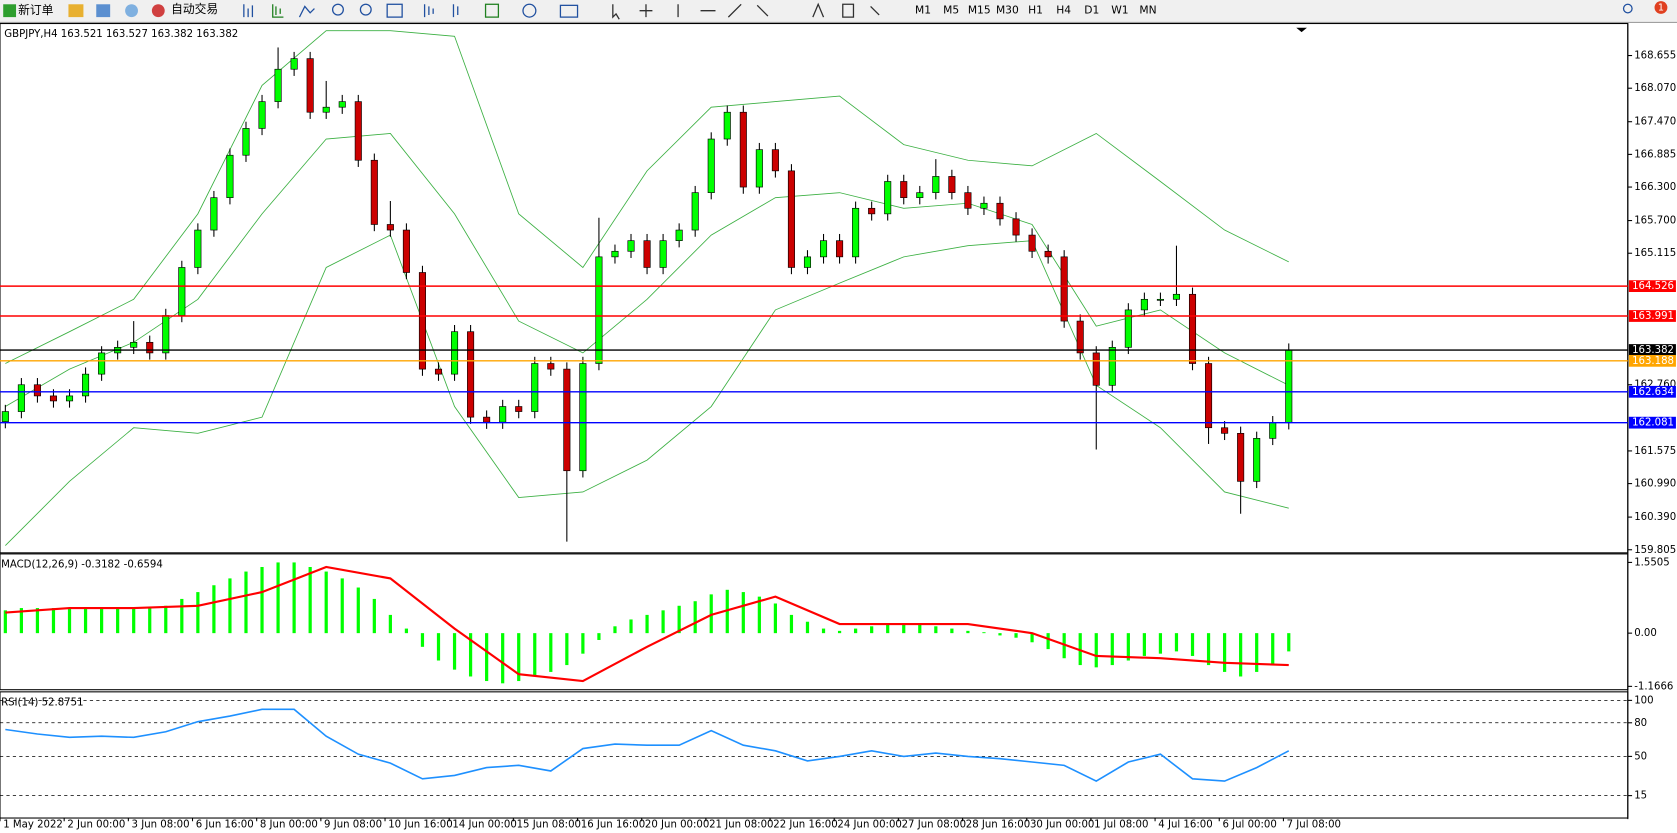 Image resolution: width=1677 pixels, height=833 pixels. I want to click on line-icon, so click(306, 11).